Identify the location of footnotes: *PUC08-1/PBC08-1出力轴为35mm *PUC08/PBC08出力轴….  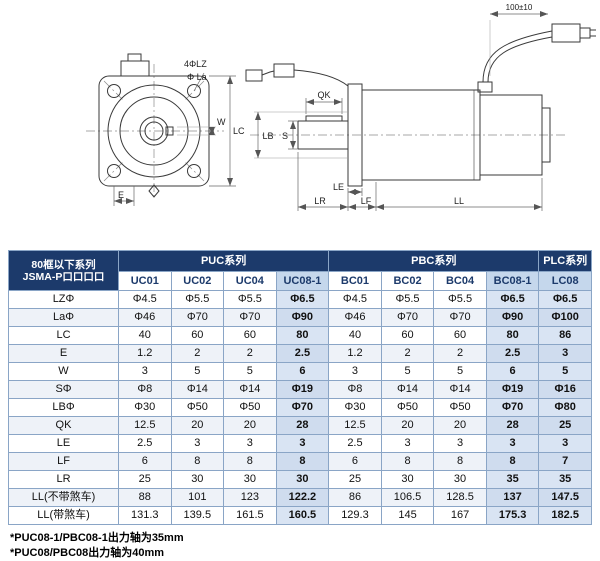
(305, 546).